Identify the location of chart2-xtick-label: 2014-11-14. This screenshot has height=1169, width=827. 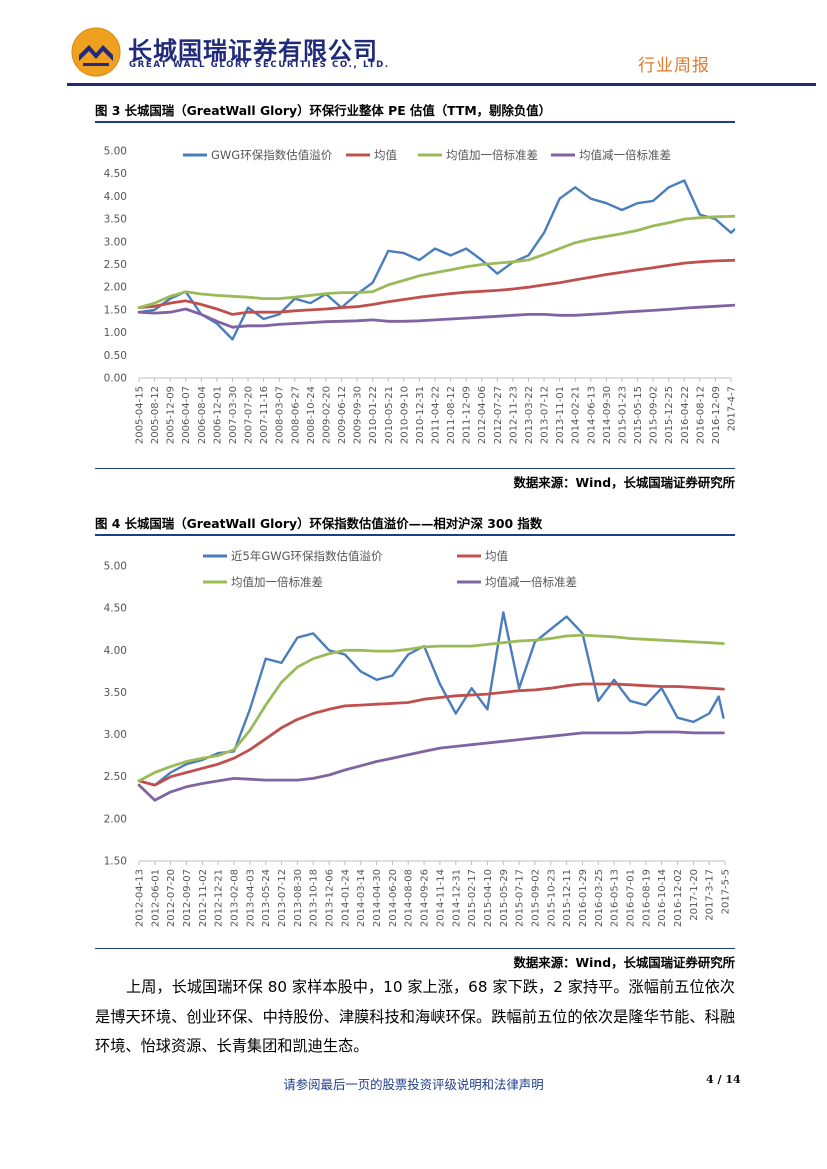
(440, 898).